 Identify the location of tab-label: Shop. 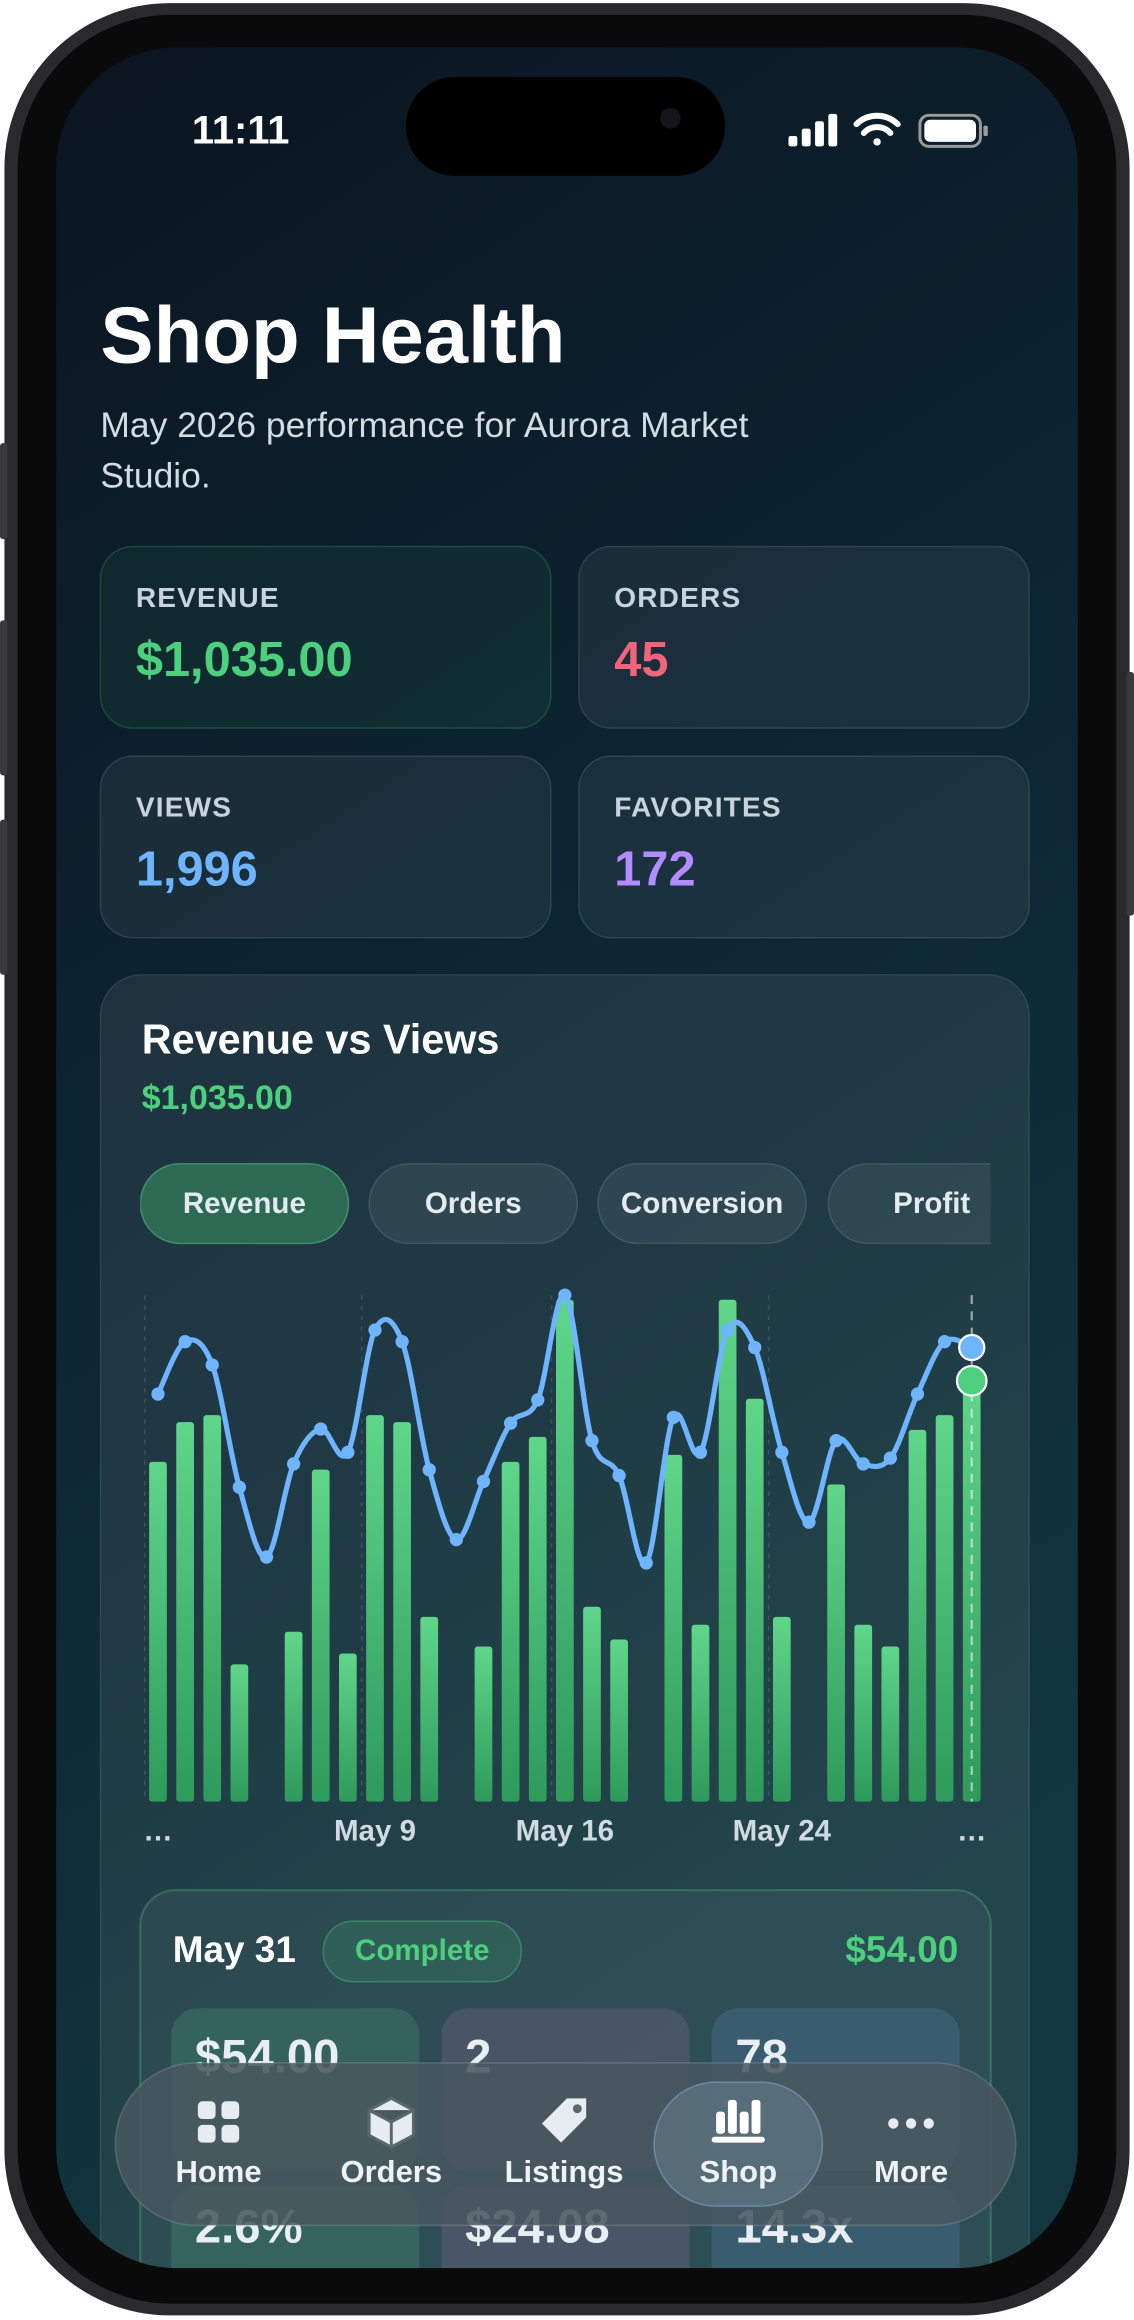
(739, 2171).